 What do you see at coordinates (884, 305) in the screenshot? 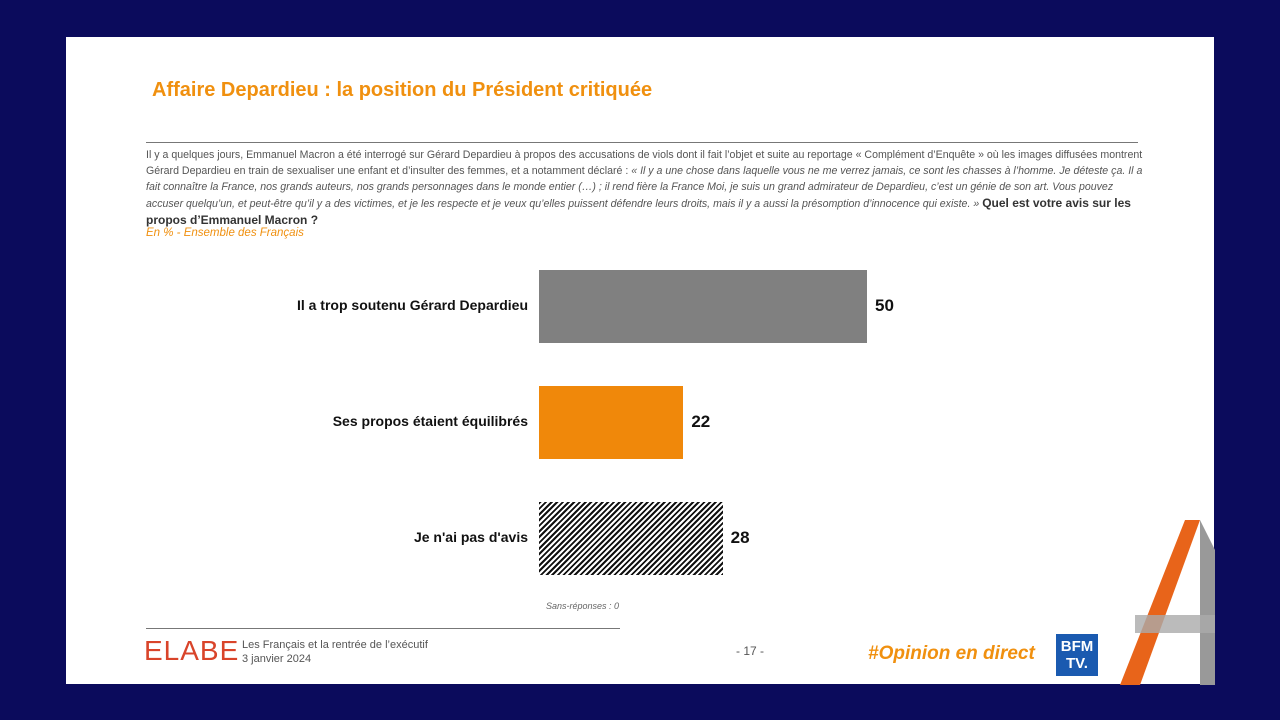
I see `value-label: 50` at bounding box center [884, 305].